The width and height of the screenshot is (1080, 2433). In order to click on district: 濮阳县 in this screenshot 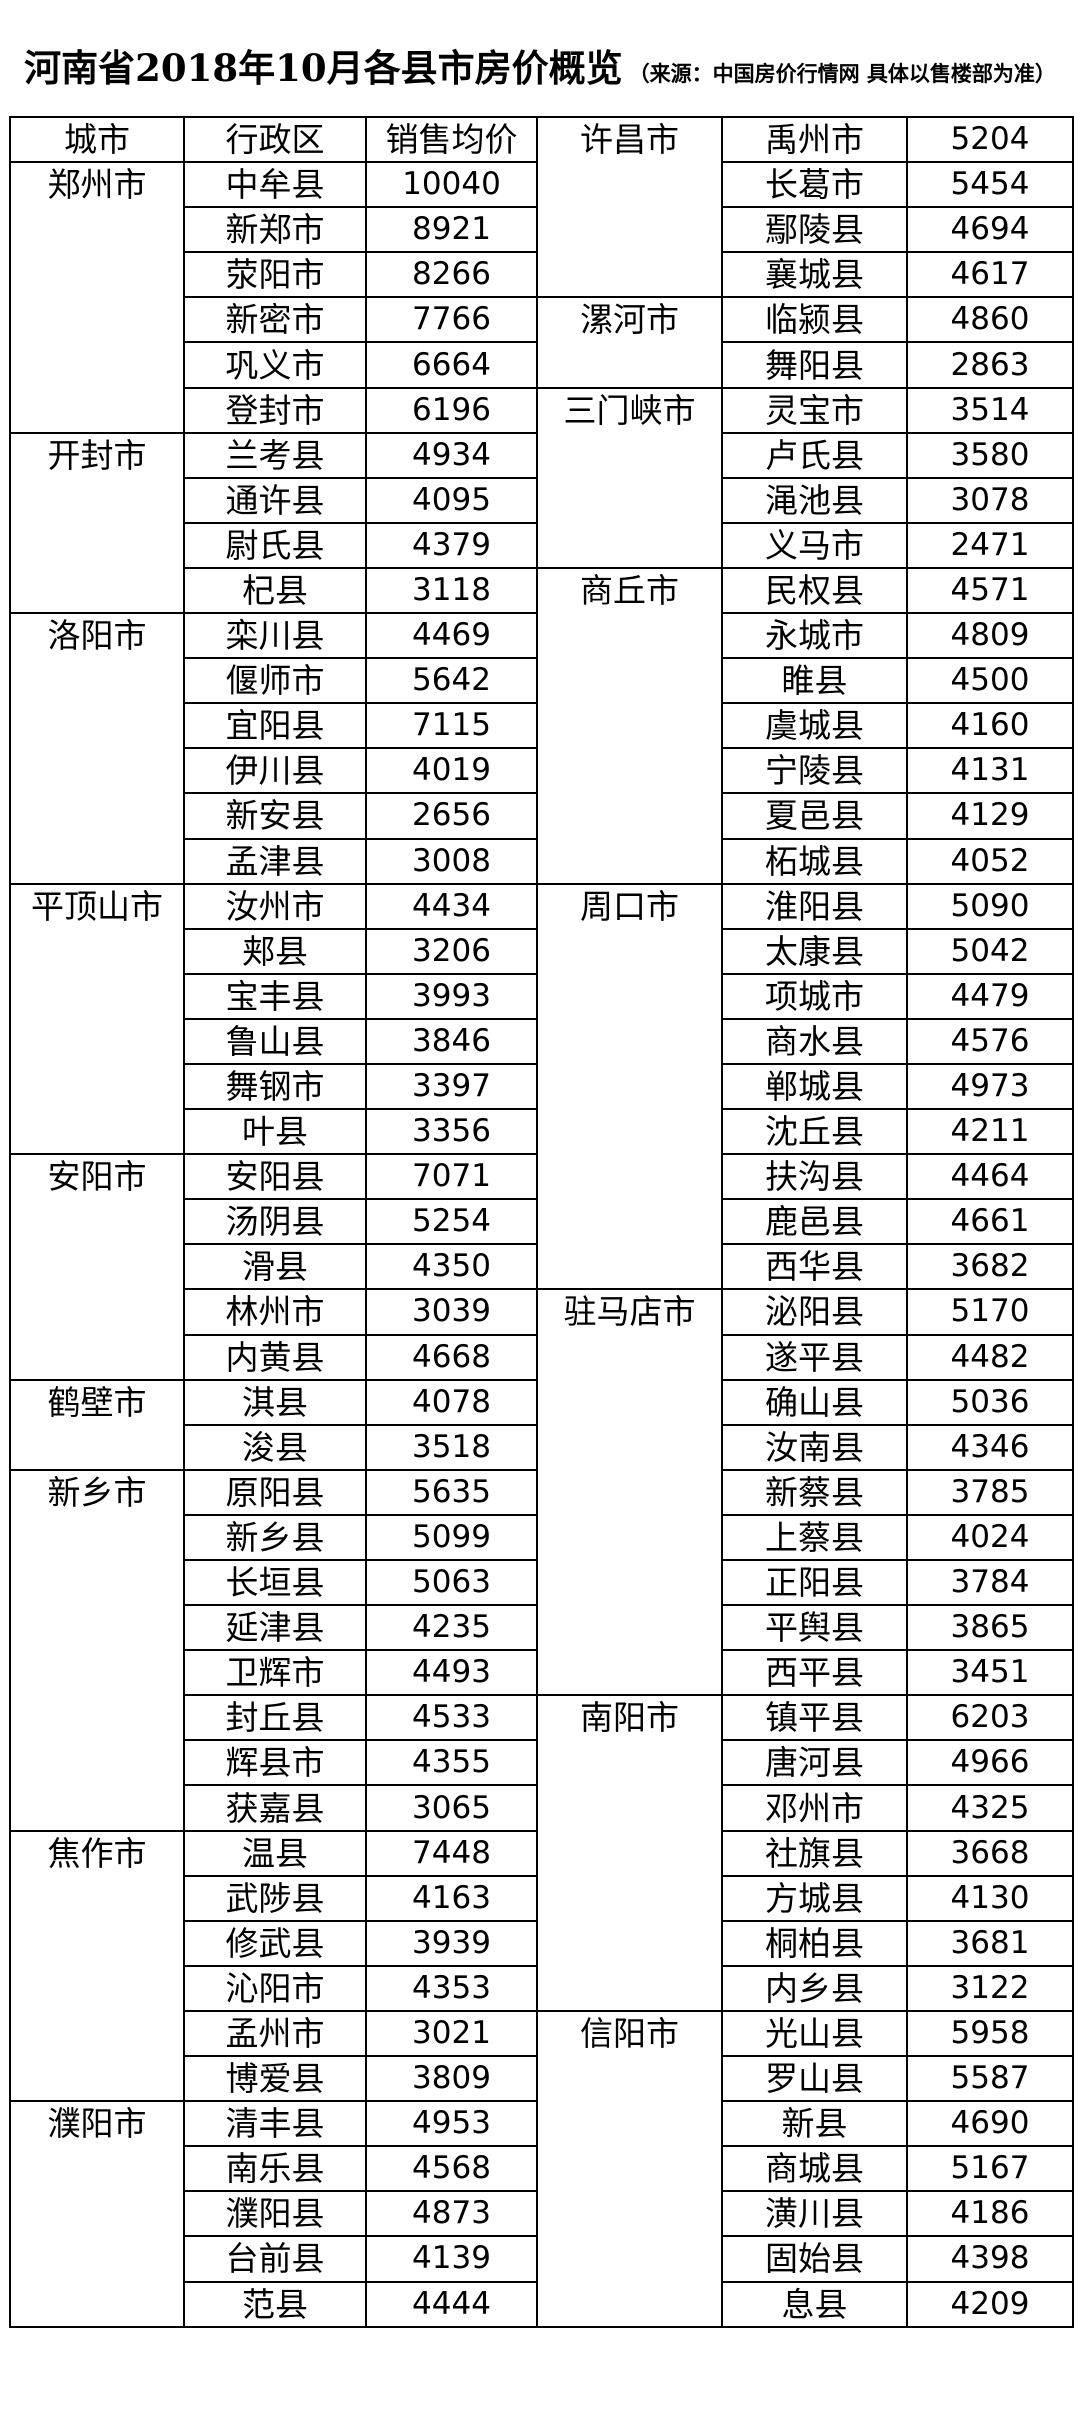, I will do `click(275, 2214)`.